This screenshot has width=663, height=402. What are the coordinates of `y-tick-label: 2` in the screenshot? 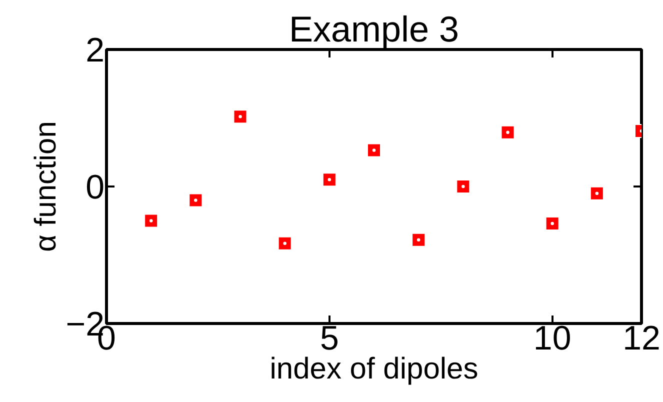 It's located at (95, 51).